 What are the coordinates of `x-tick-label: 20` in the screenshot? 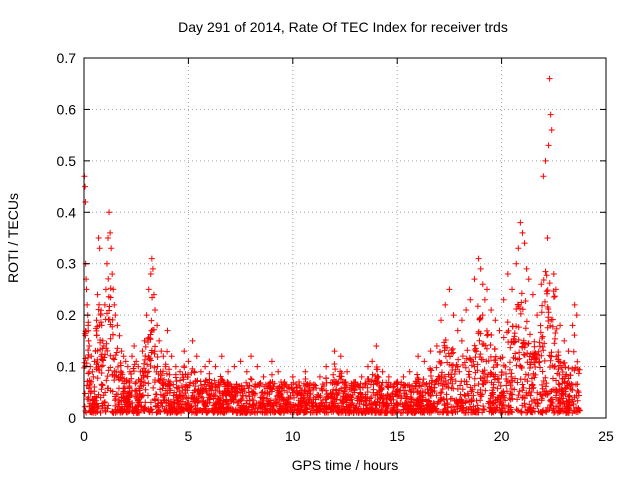 It's located at (502, 436).